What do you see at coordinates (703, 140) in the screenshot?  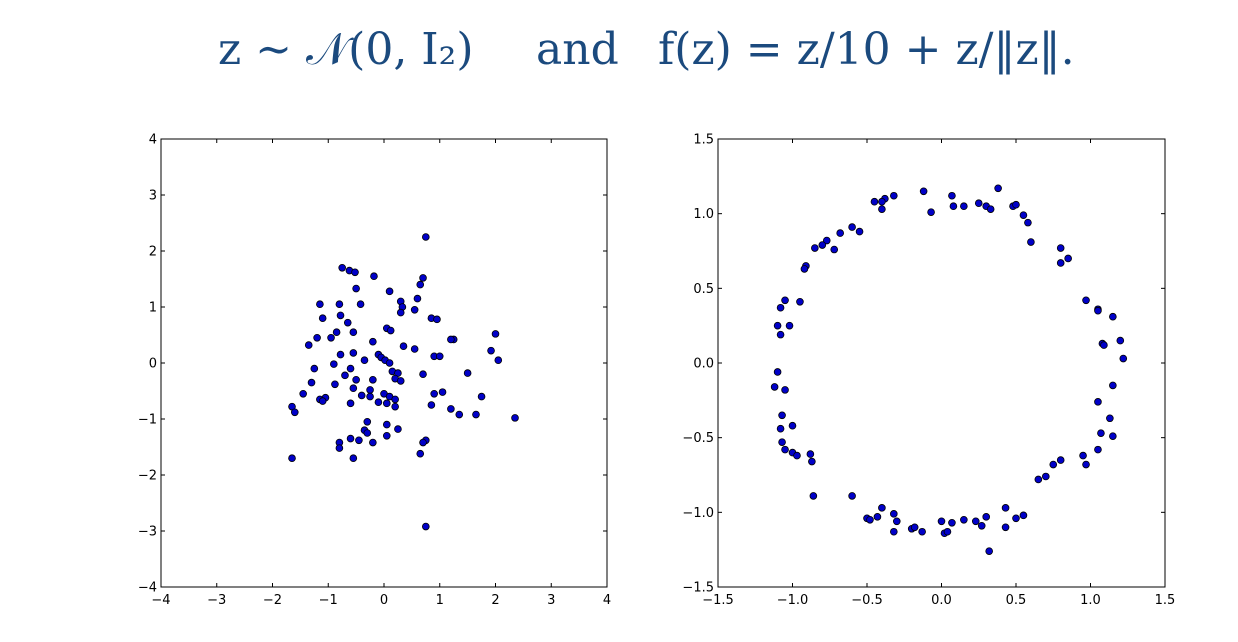 I see `y-tick-label: 1.5` at bounding box center [703, 140].